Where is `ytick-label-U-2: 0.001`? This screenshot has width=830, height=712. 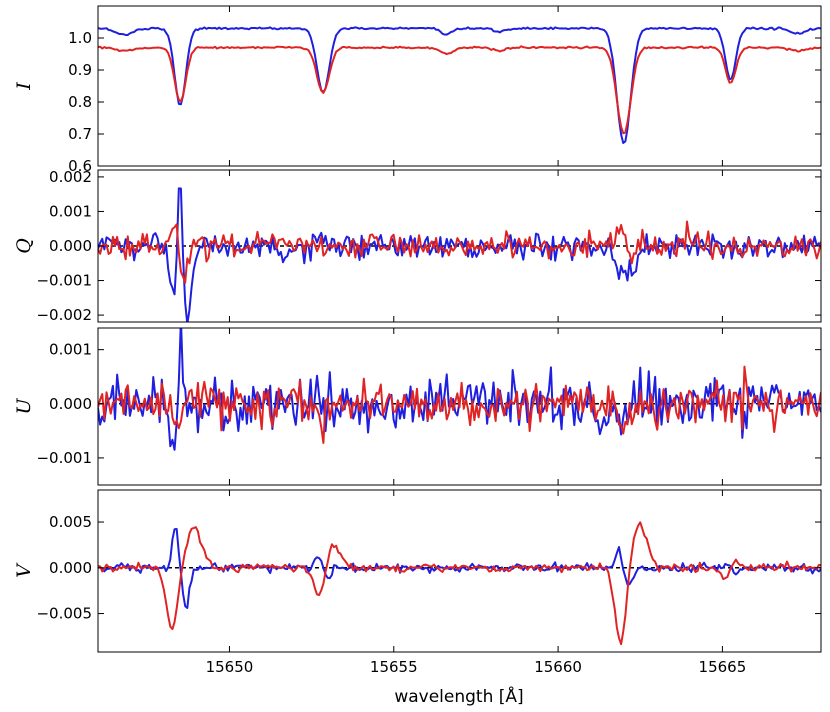
ytick-label-U-2: 0.001 is located at coordinates (70, 350).